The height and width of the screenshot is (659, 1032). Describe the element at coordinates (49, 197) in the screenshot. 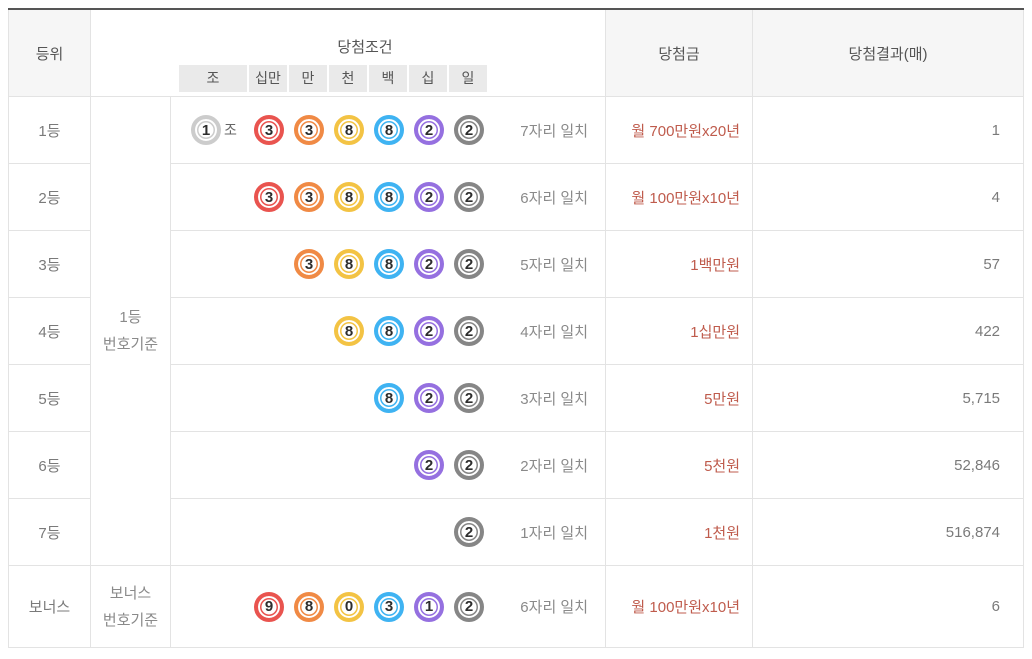

I see `rank-cell: 2등` at that location.